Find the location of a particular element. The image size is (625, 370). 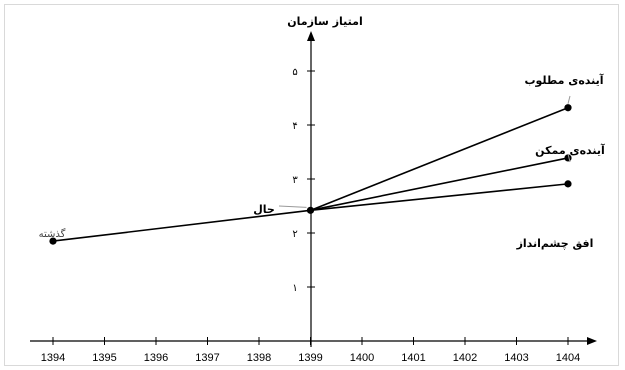

x-tick-label: 1396 is located at coordinates (156, 358).